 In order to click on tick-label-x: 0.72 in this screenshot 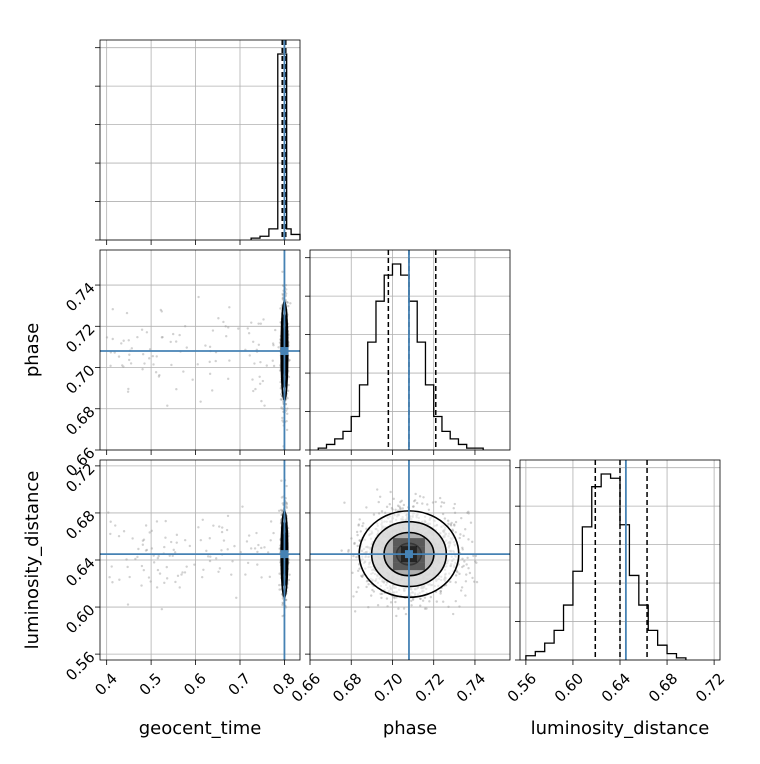, I will do `click(710, 688)`.